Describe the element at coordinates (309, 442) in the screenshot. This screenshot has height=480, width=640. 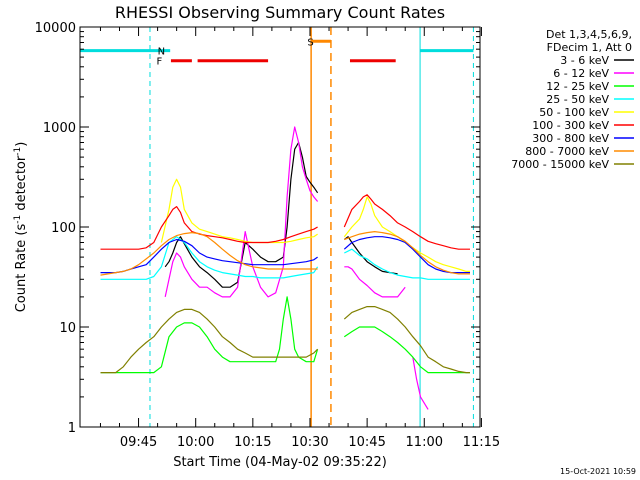
I see `x-tick-label: 10:30` at that location.